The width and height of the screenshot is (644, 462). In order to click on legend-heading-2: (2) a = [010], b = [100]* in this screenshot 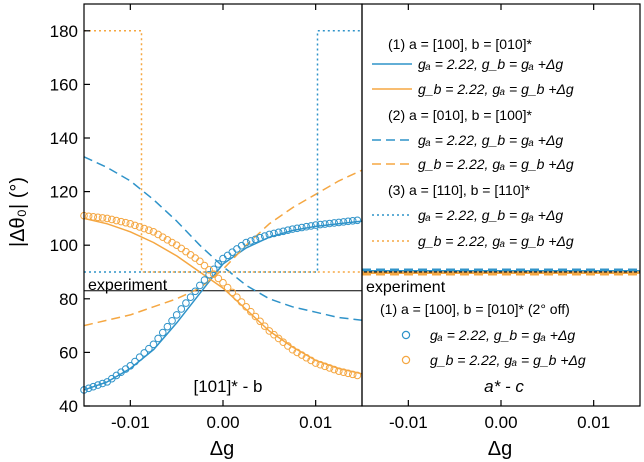, I will do `click(460, 115)`.